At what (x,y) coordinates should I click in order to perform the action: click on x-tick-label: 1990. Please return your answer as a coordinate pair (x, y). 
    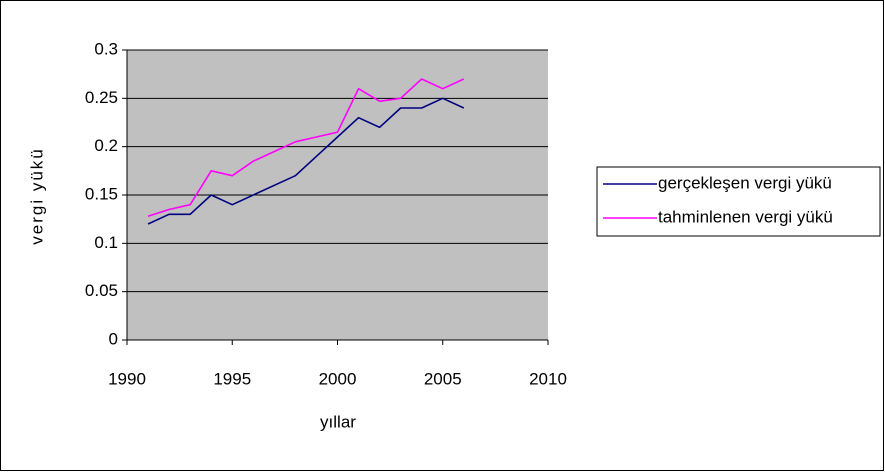
    Looking at the image, I should click on (127, 378).